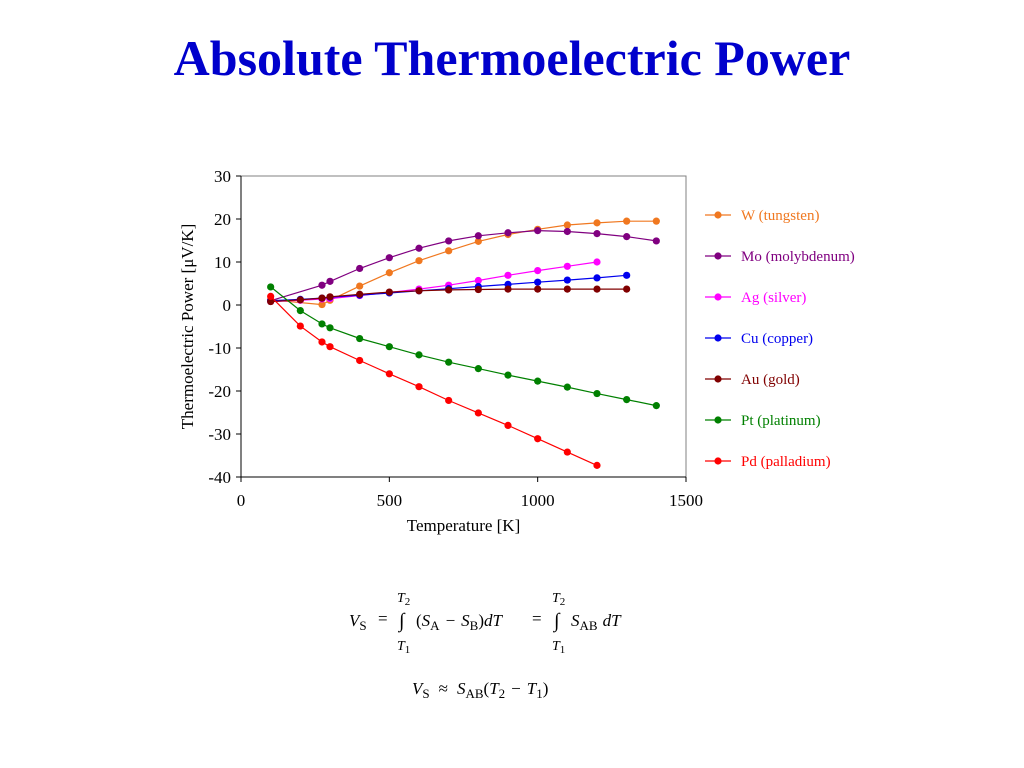 The height and width of the screenshot is (768, 1024). What do you see at coordinates (187, 326) in the screenshot?
I see `y-axis-title: Thermoelectric Power [μV/K]` at bounding box center [187, 326].